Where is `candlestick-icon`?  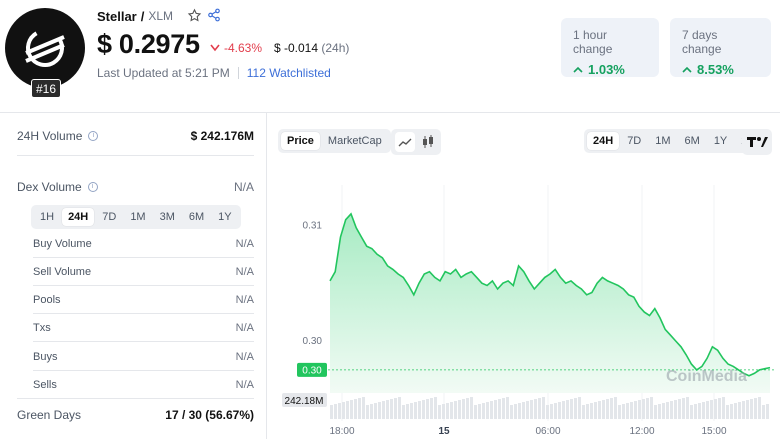 candlestick-icon is located at coordinates (428, 142).